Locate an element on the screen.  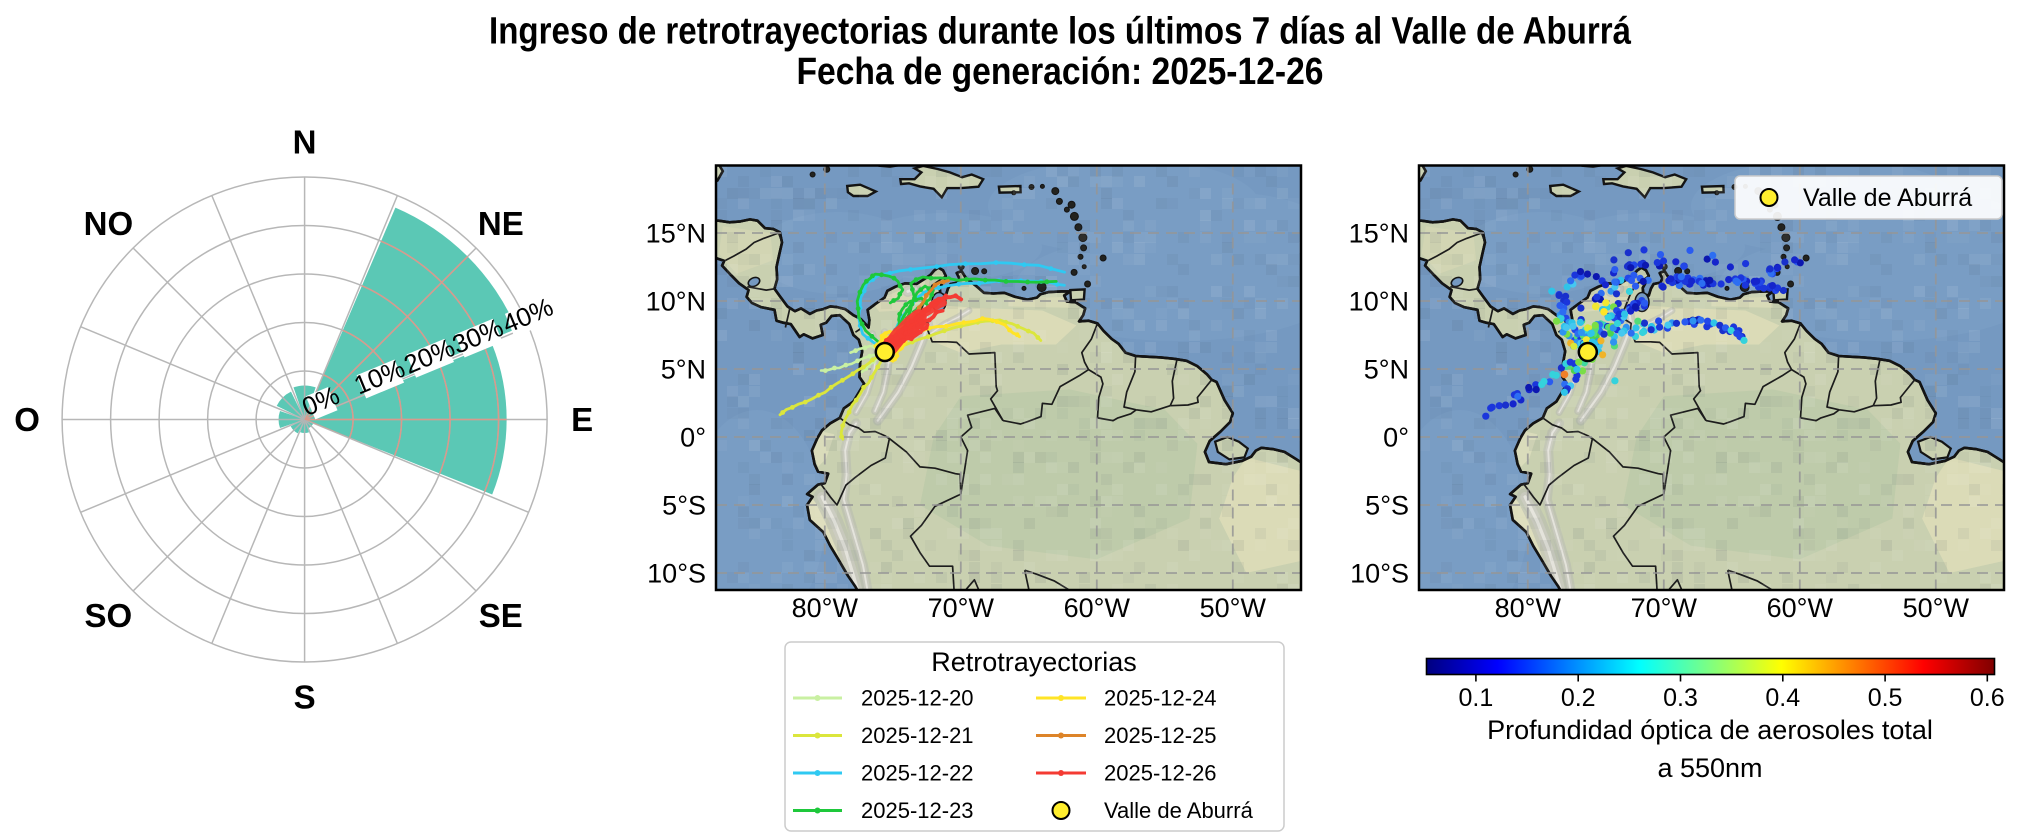
svg-text: 2025-12-26 is located at coordinates (1160, 773).